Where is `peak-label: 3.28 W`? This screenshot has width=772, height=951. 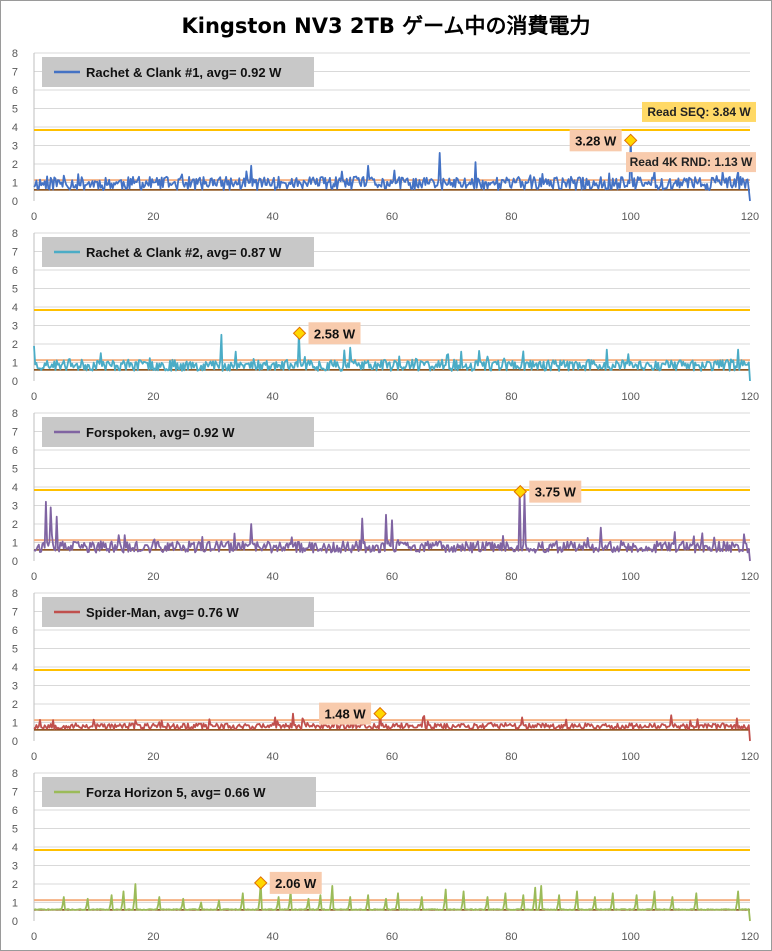
peak-label: 3.28 W is located at coordinates (596, 140).